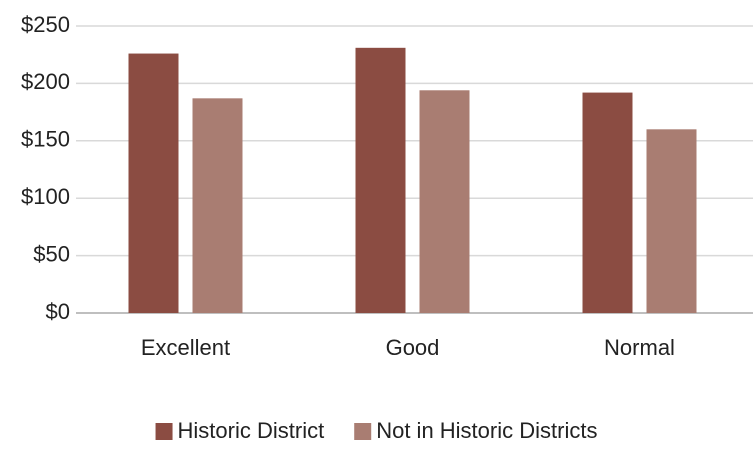  I want to click on x-tick-label: Excellent, so click(185, 347).